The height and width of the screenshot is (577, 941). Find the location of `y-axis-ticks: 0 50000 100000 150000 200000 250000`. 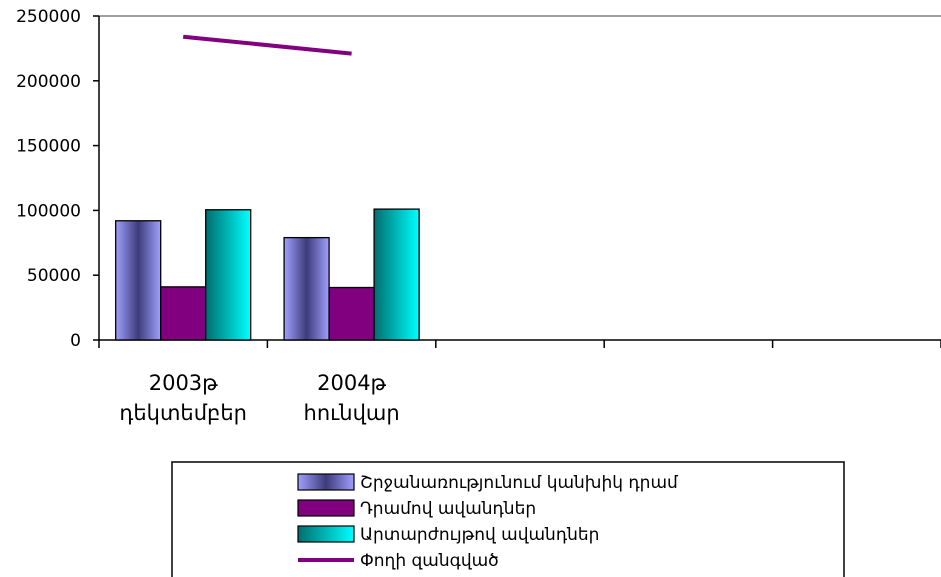

y-axis-ticks: 0 50000 100000 150000 200000 250000 is located at coordinates (57, 179).